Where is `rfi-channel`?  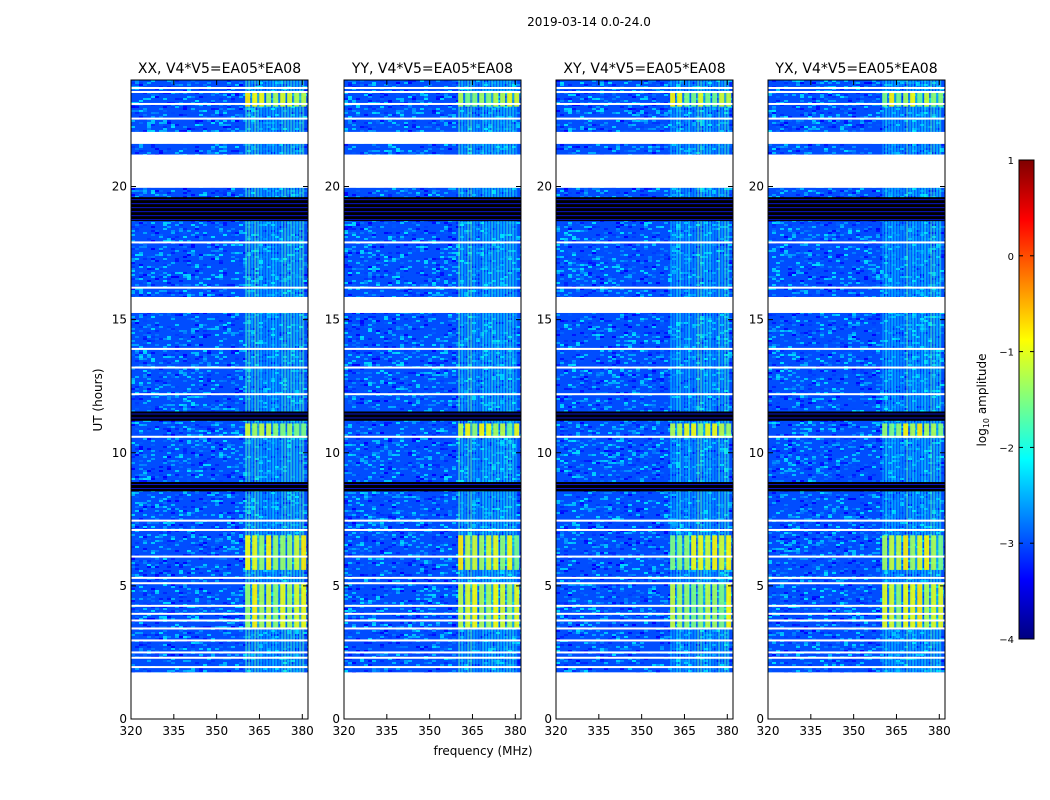
rfi-channel is located at coordinates (288, 376).